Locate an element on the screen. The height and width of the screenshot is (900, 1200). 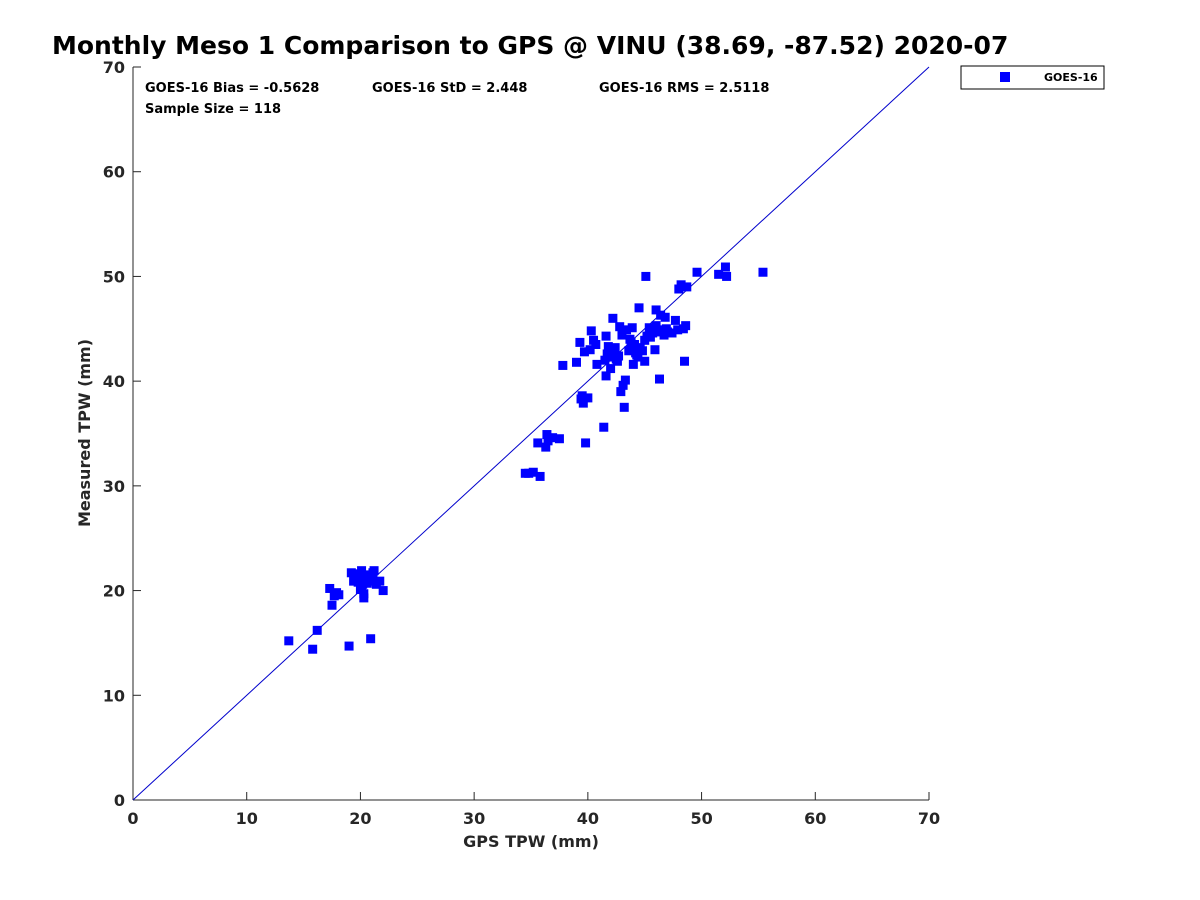
x-tick-label: 60 is located at coordinates (815, 818).